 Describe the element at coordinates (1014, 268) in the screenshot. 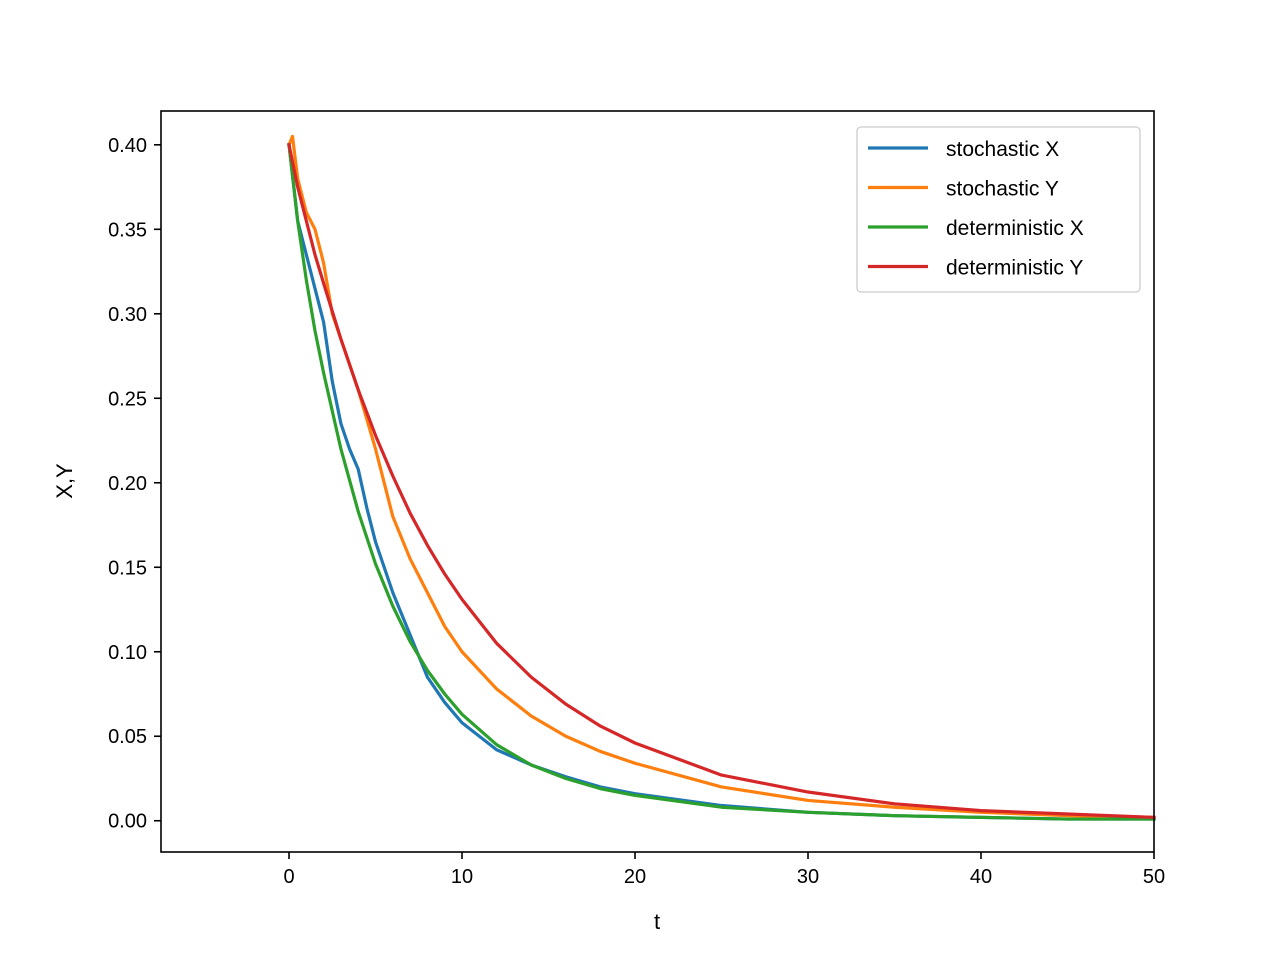

I see `legend-label-3: deterministic Y` at that location.